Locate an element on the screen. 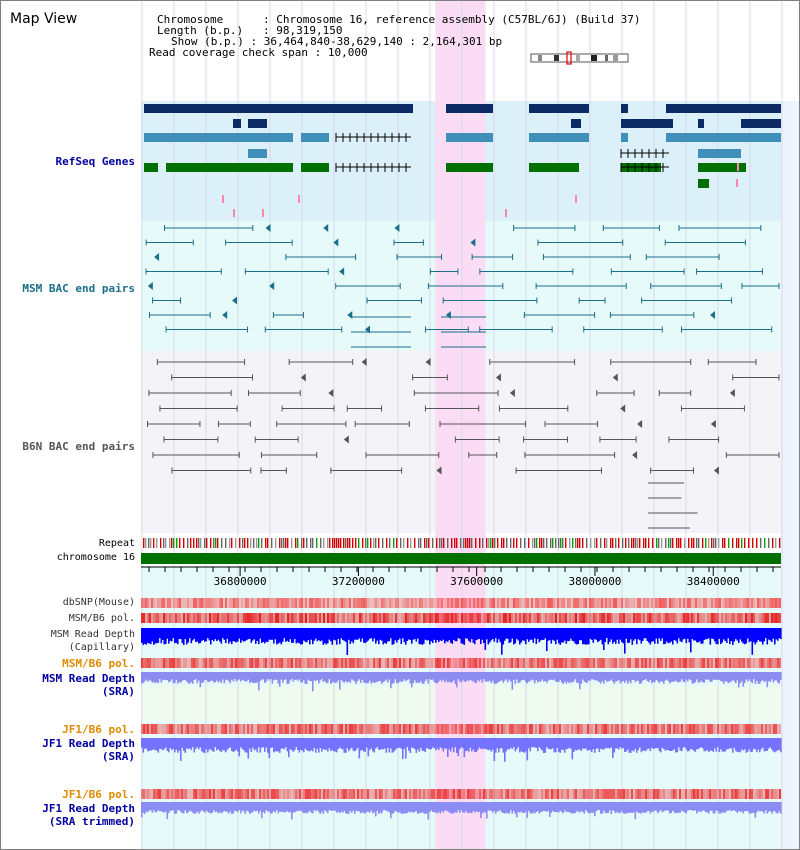 The height and width of the screenshot is (850, 800). track-label-b6n-bac: B6N BAC end pairs is located at coordinates (78, 446).